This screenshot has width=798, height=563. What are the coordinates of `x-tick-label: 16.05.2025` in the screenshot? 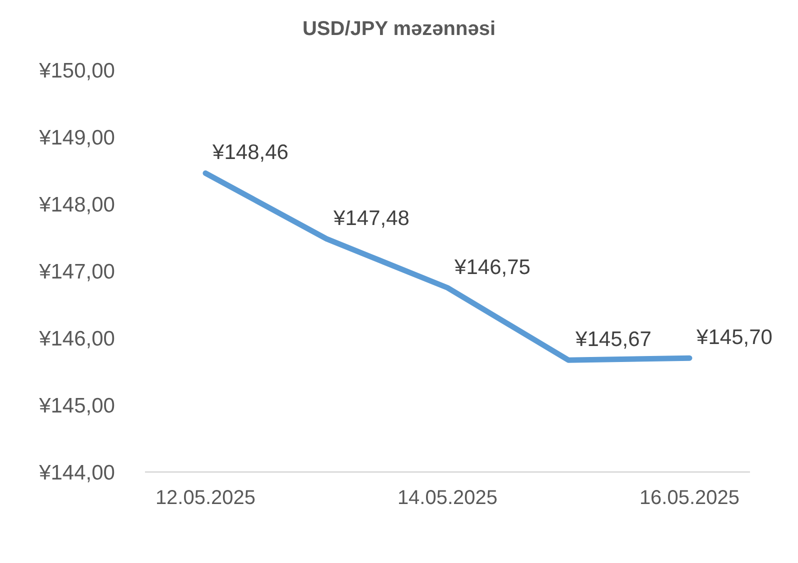 It's located at (689, 498).